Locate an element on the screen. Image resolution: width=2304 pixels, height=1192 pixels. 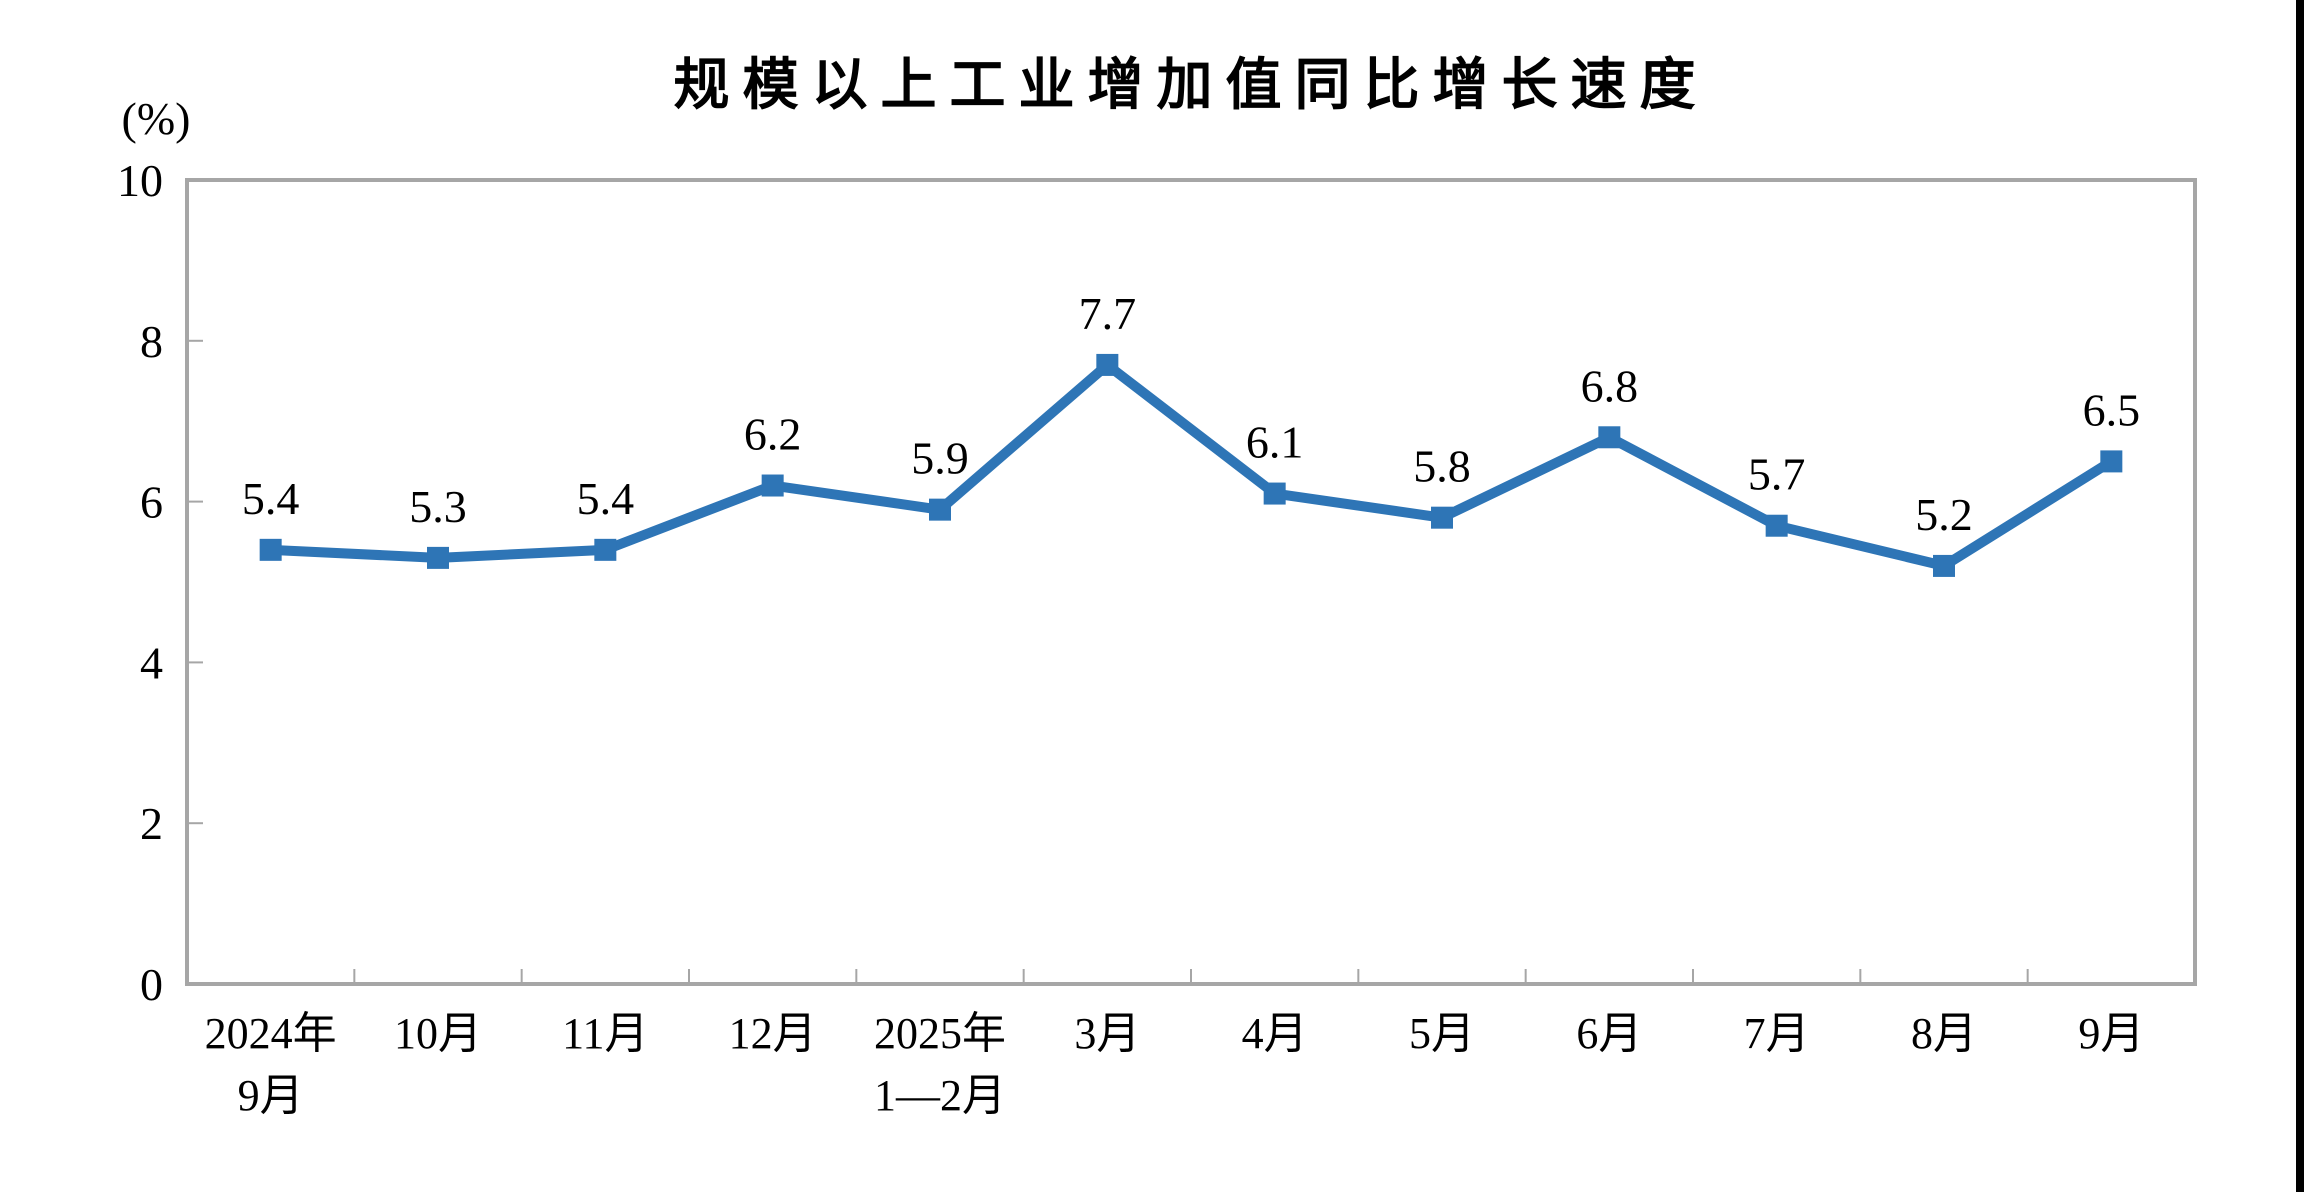
x-axis-category-label: 6月 is located at coordinates (1609, 1033).